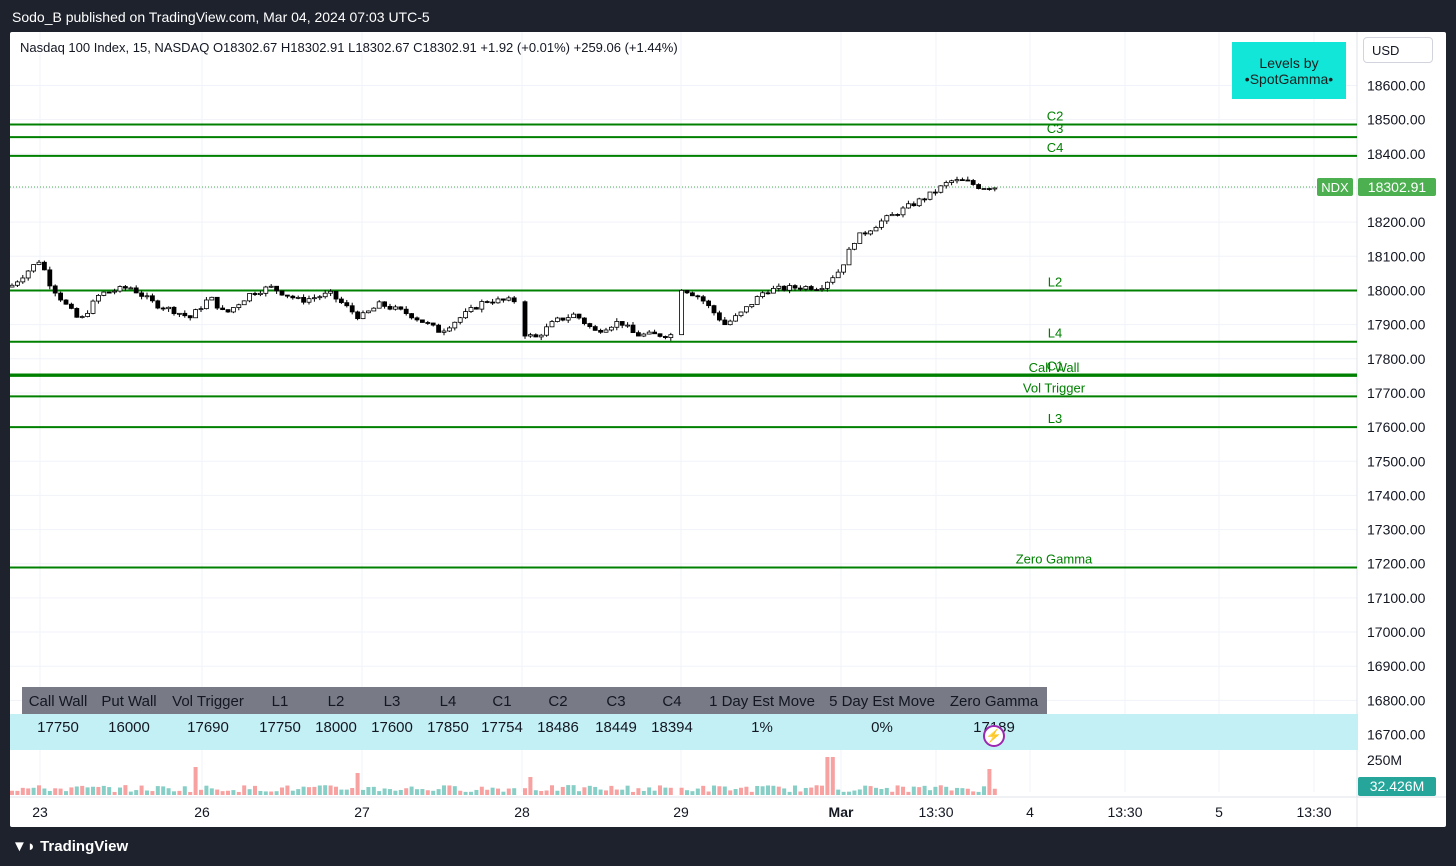  I want to click on y-tick-label: 18500.00, so click(1396, 120).